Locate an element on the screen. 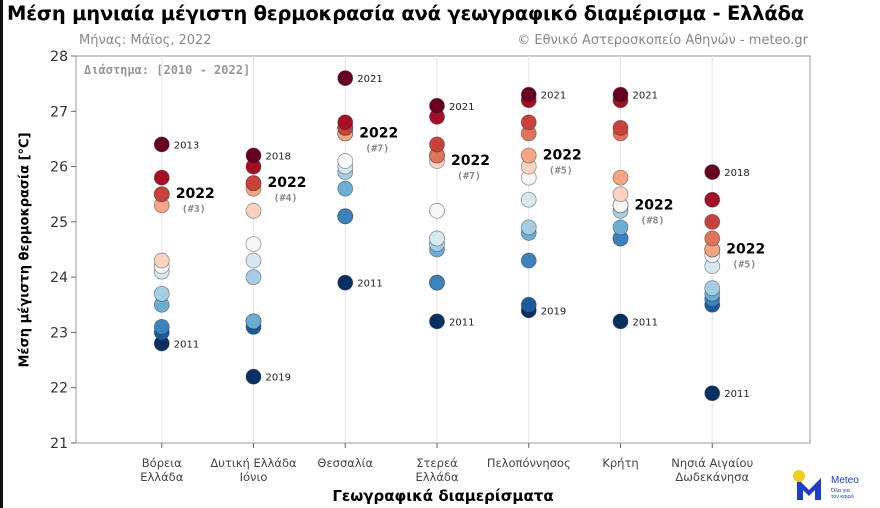 This screenshot has height=508, width=880. month-subtitle: Μήνας: Μάϊος, 2022 is located at coordinates (145, 40).